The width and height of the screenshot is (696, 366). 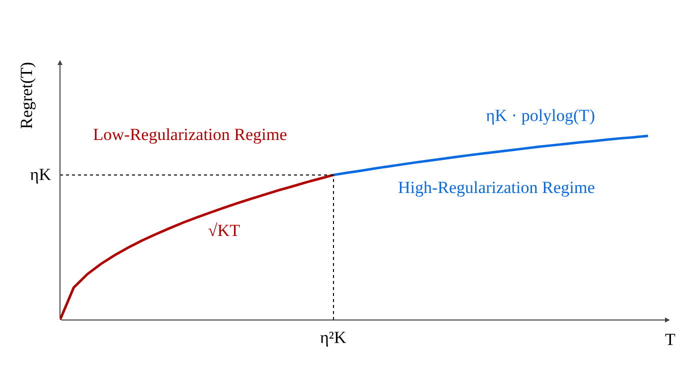 I want to click on ref-line-label: ηK, so click(x=41, y=174).